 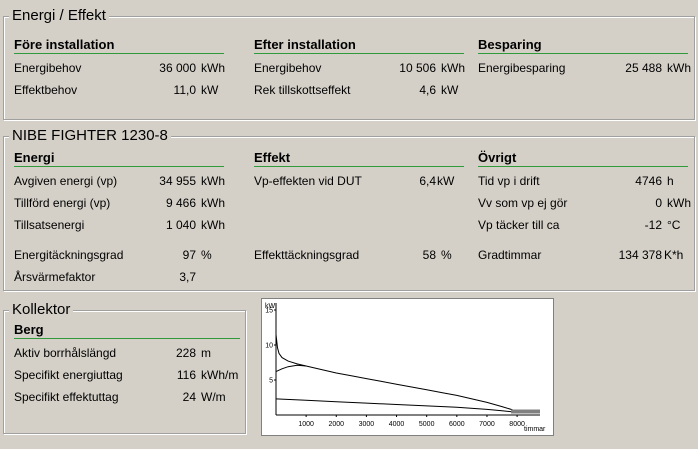 I want to click on chart-y-tick-label: 10, so click(x=269, y=346).